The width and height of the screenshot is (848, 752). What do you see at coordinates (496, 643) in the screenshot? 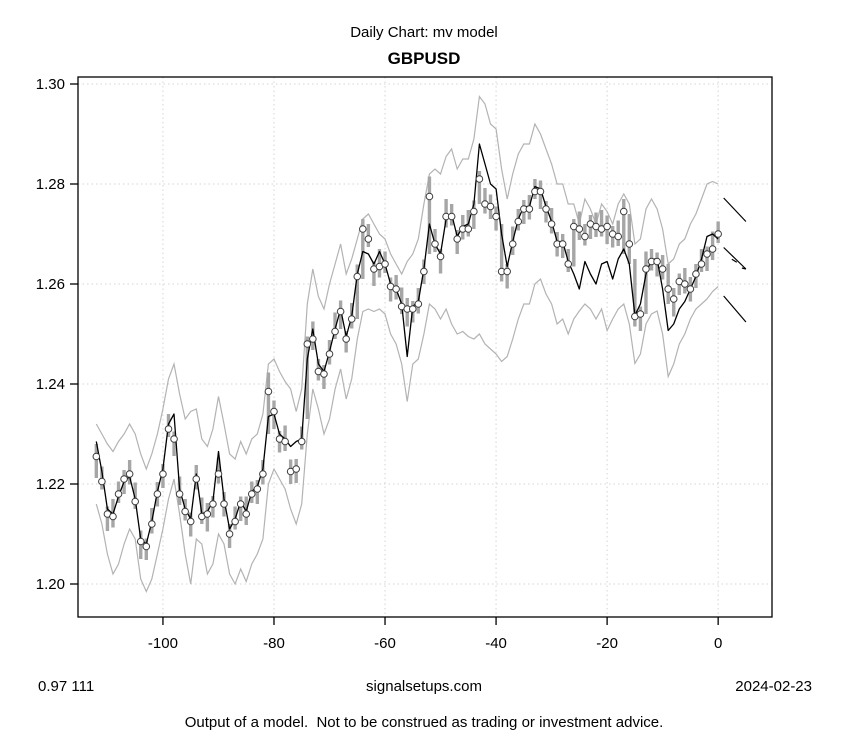
I see `x-tick-label: -40` at bounding box center [496, 643].